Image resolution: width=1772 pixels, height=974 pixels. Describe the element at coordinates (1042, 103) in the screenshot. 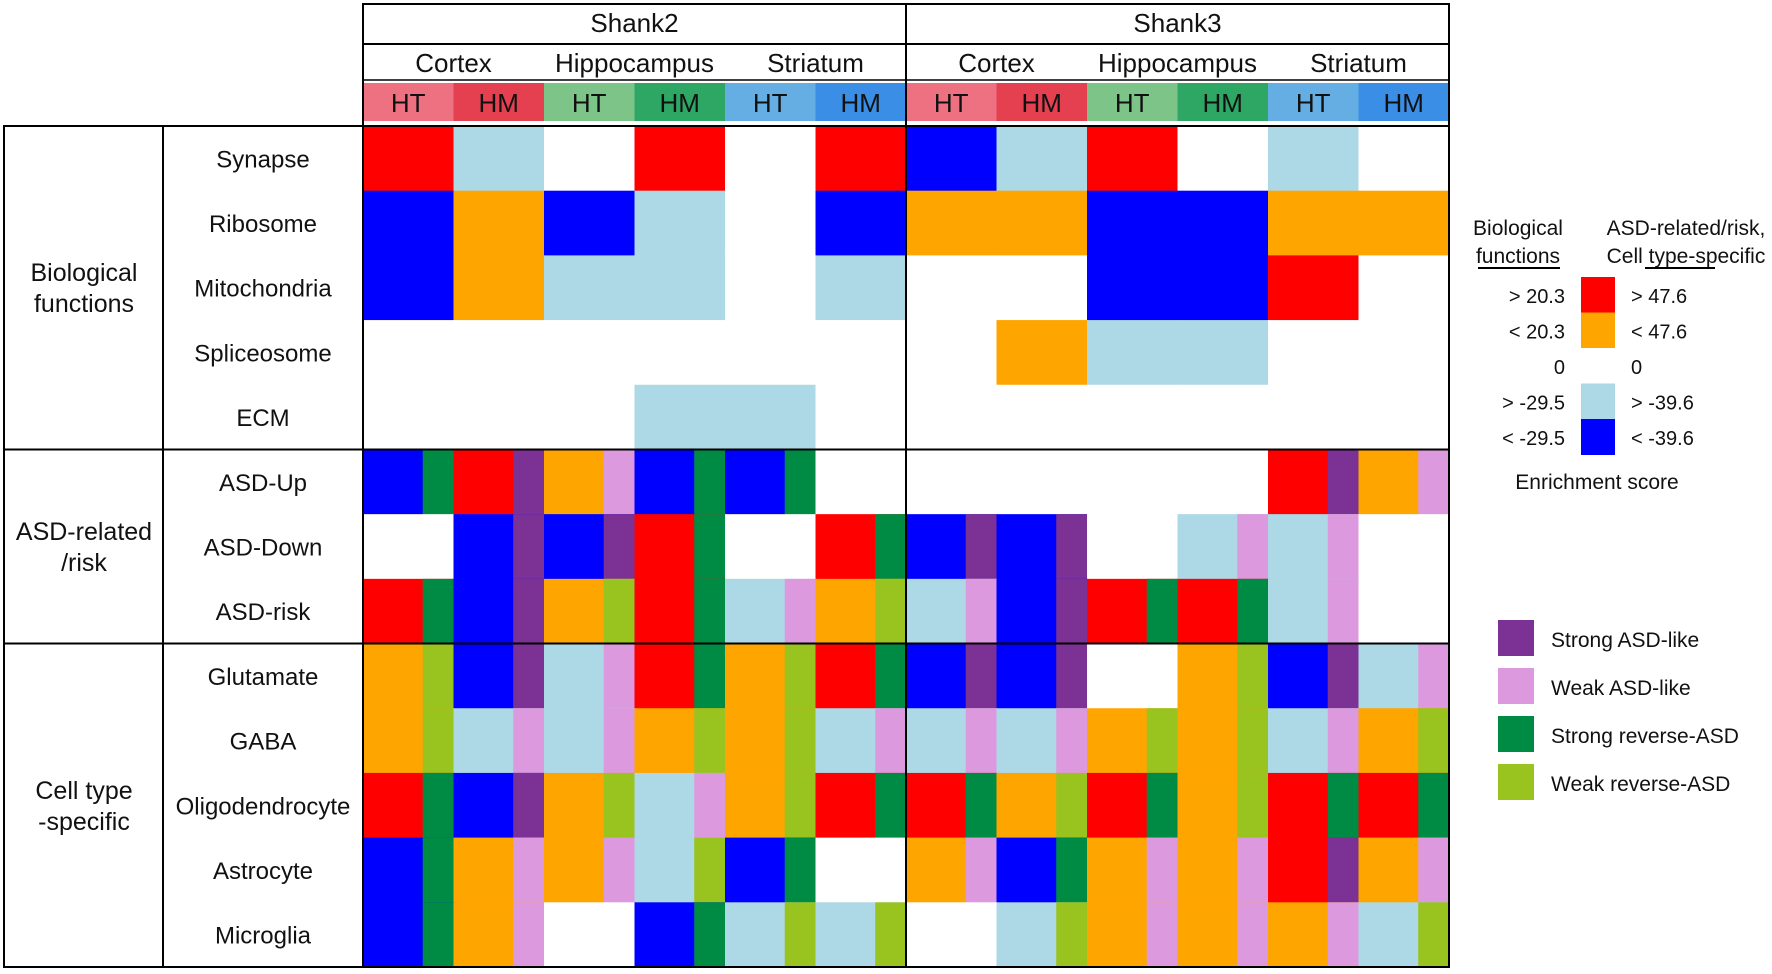

I see `genotype-label-shank3-cortex-hm: HM` at that location.